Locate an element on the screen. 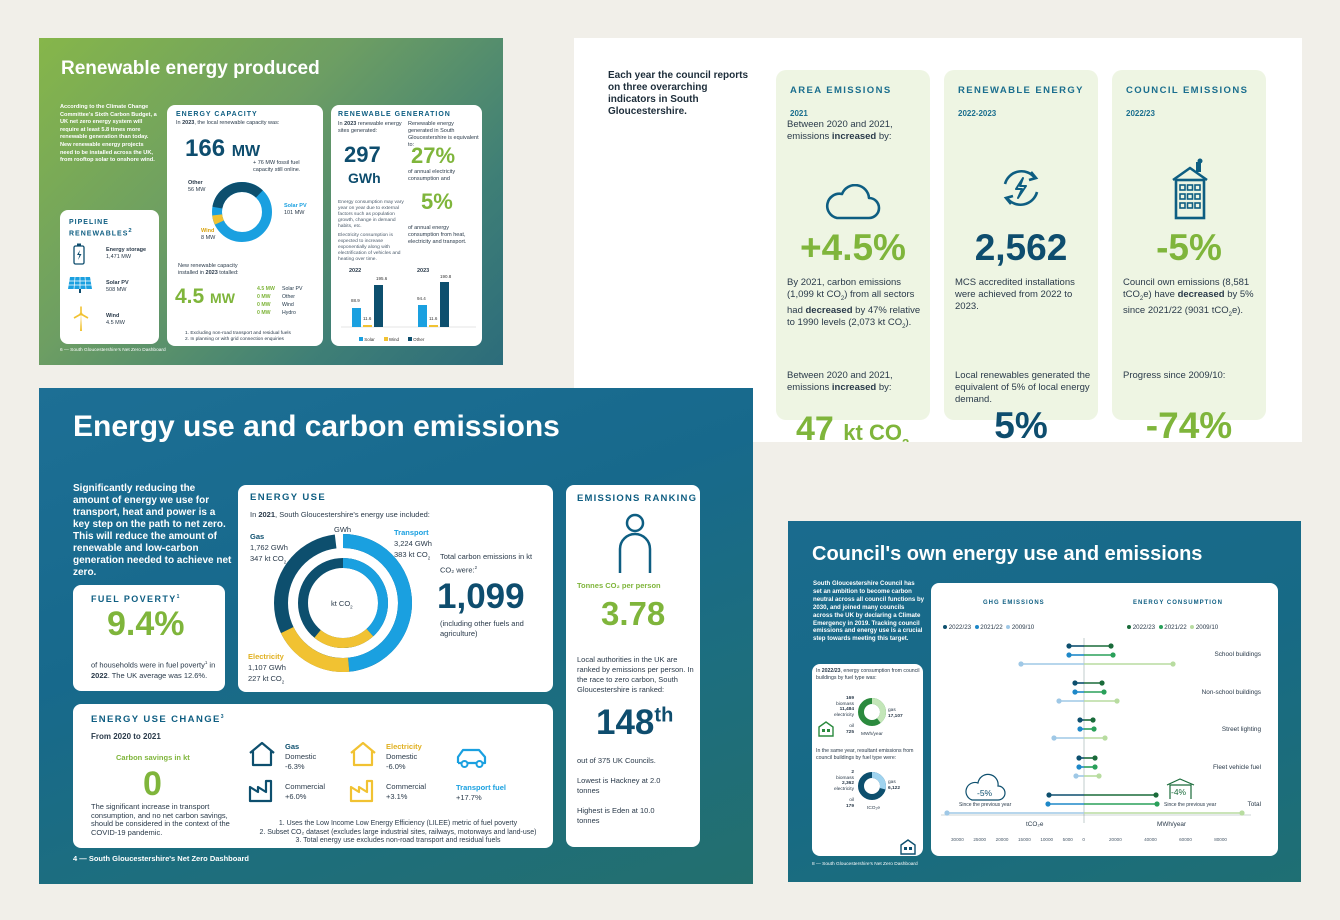  cat-school: School buildings is located at coordinates (1237, 654).